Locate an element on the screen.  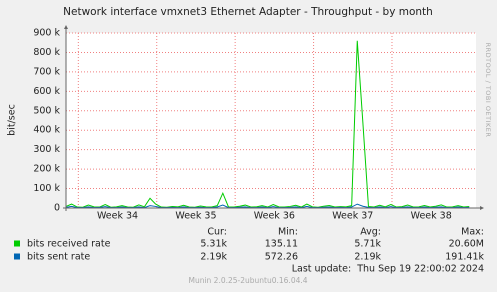
y-tick-label: 200 k is located at coordinates (46, 169).